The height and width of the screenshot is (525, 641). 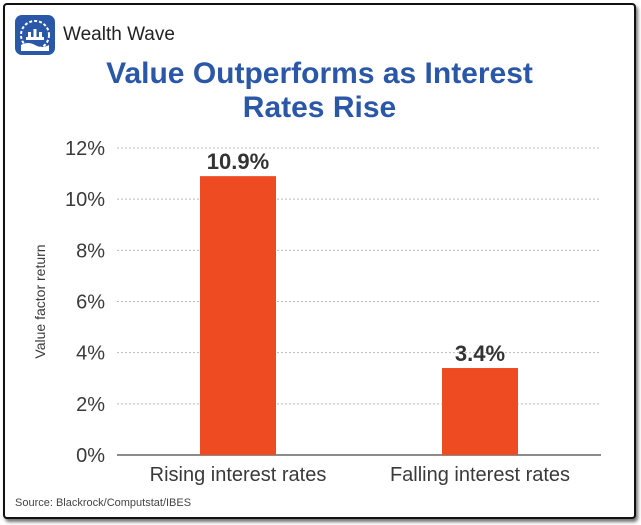 What do you see at coordinates (480, 353) in the screenshot?
I see `bar-data-label: 3.4%` at bounding box center [480, 353].